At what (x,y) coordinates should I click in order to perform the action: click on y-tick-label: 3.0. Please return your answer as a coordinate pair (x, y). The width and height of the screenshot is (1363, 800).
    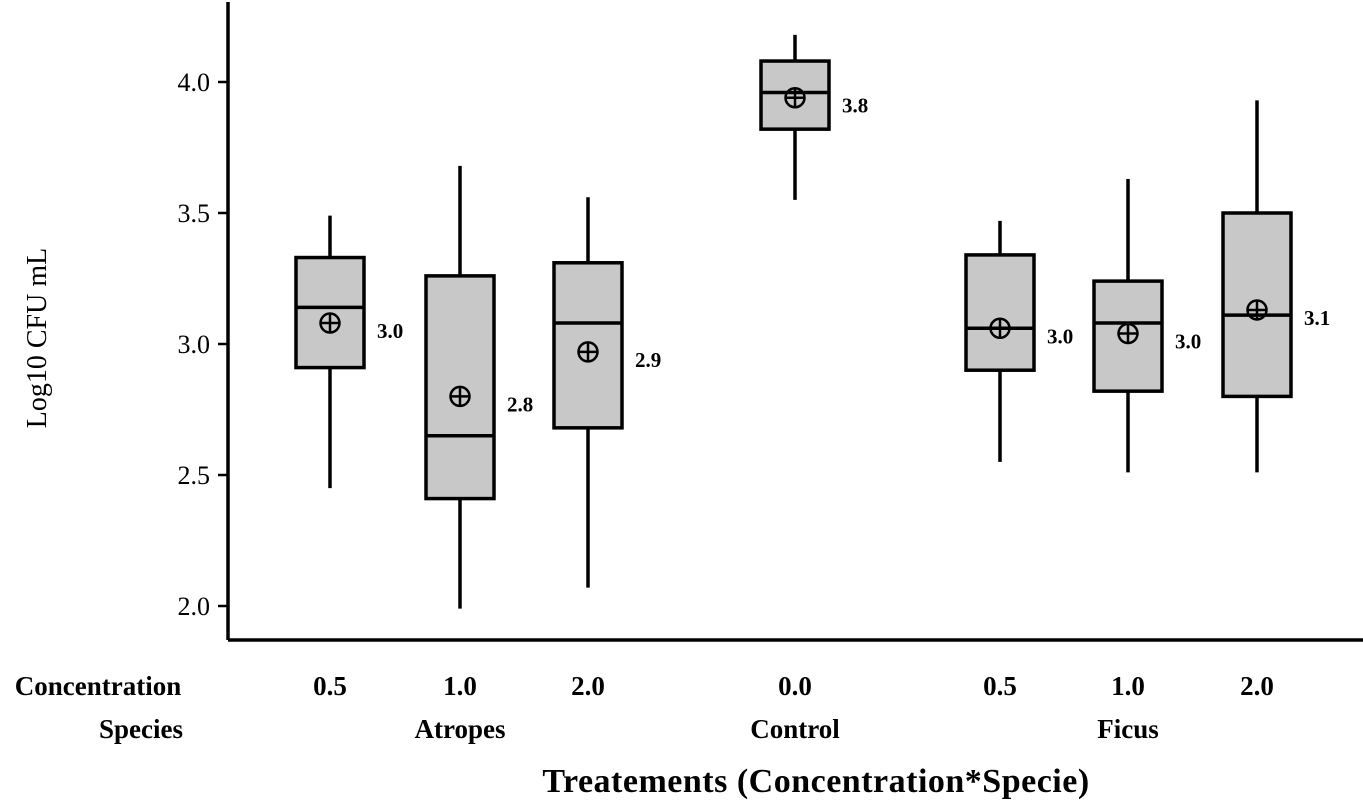
    Looking at the image, I should click on (194, 344).